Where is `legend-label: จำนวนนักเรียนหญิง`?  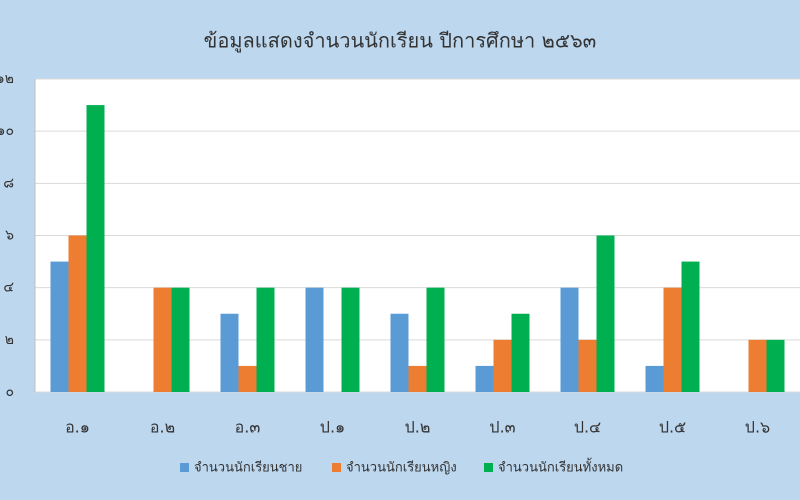 legend-label: จำนวนนักเรียนหญิง is located at coordinates (401, 468).